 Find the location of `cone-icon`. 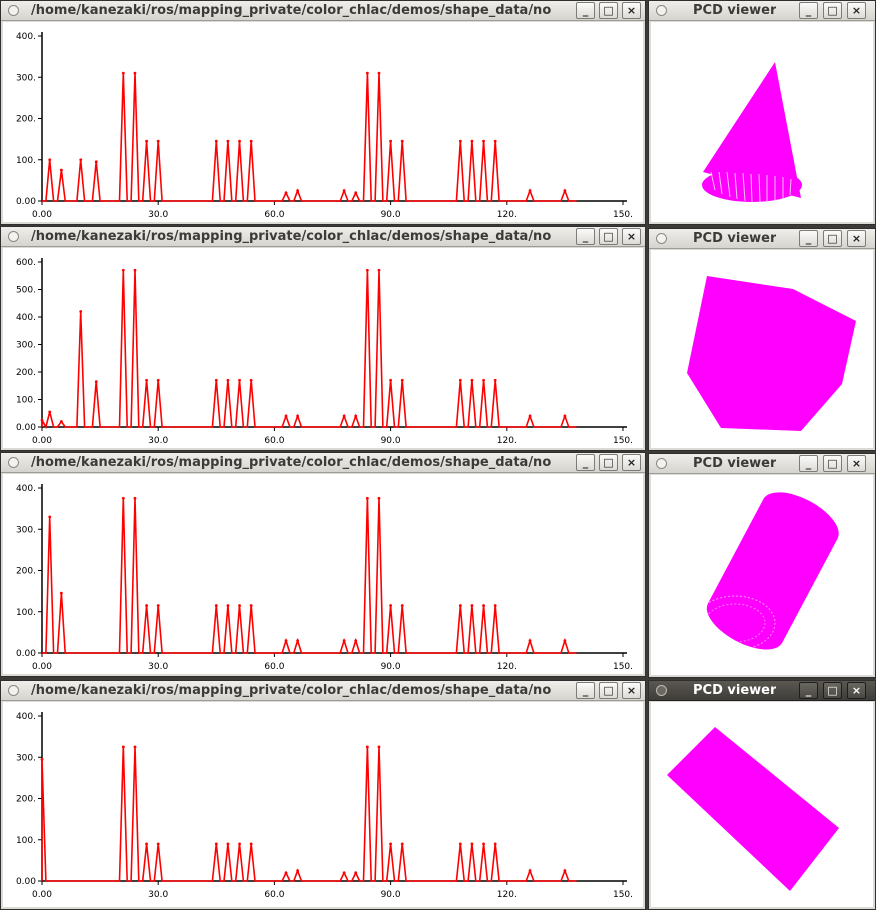

cone-icon is located at coordinates (752, 132).